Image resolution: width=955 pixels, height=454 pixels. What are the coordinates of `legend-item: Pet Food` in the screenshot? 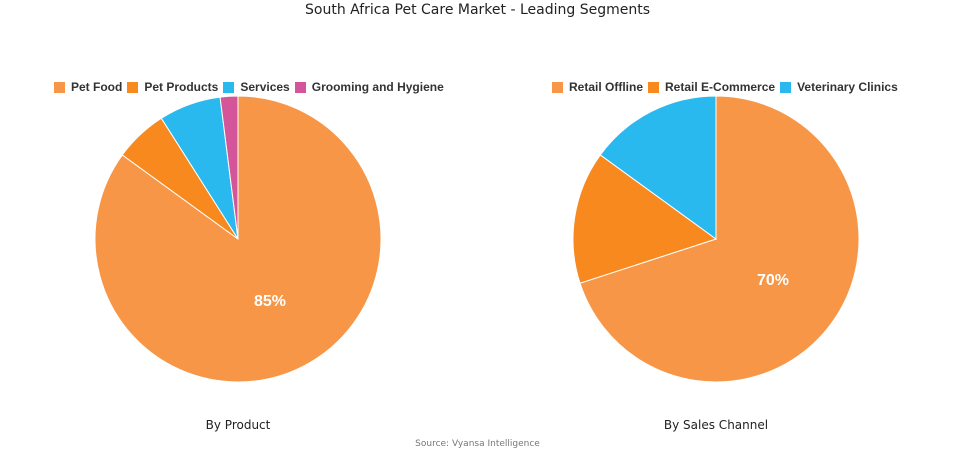 It's located at (88, 87).